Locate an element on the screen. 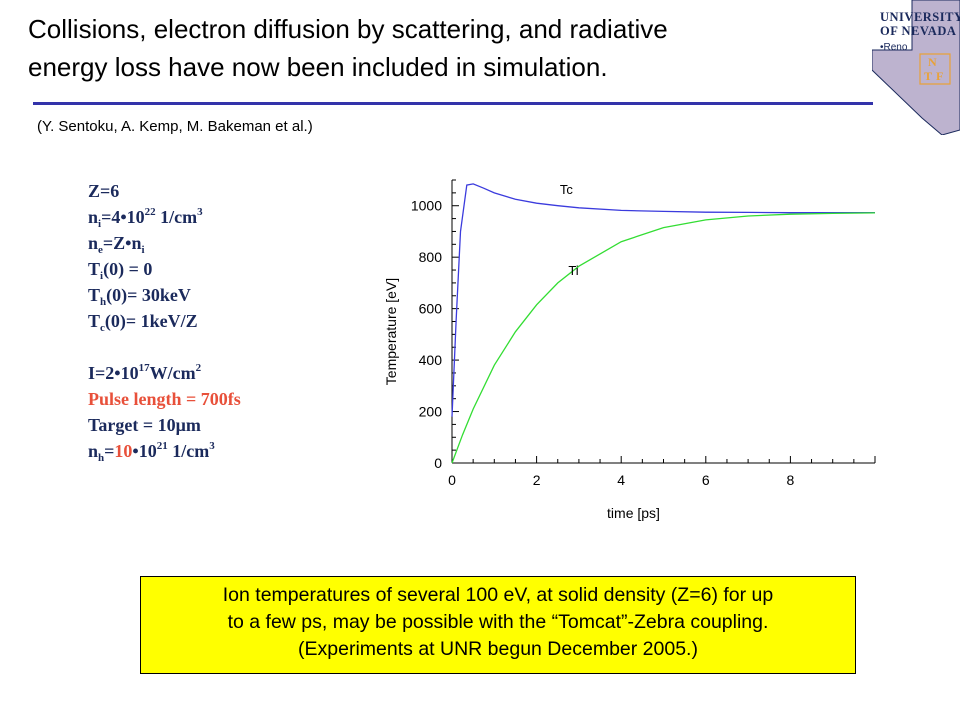 The width and height of the screenshot is (960, 720). series-line-tc is located at coordinates (663, 300).